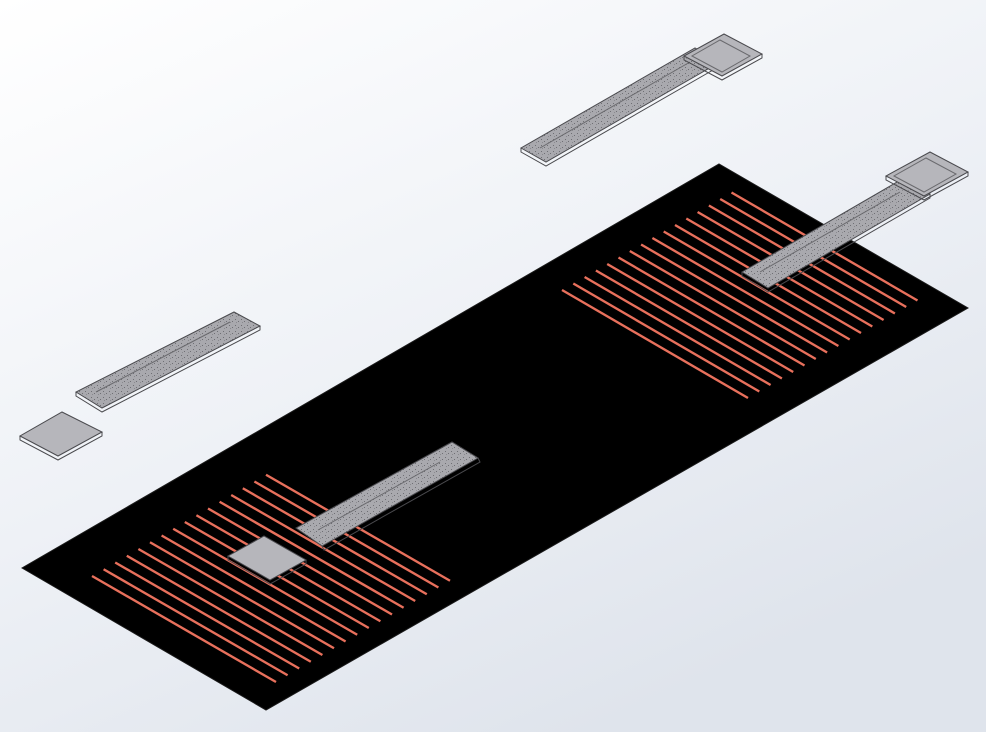 This screenshot has height=732, width=986. I want to click on lead-strip-on-left-array, so click(388, 496).